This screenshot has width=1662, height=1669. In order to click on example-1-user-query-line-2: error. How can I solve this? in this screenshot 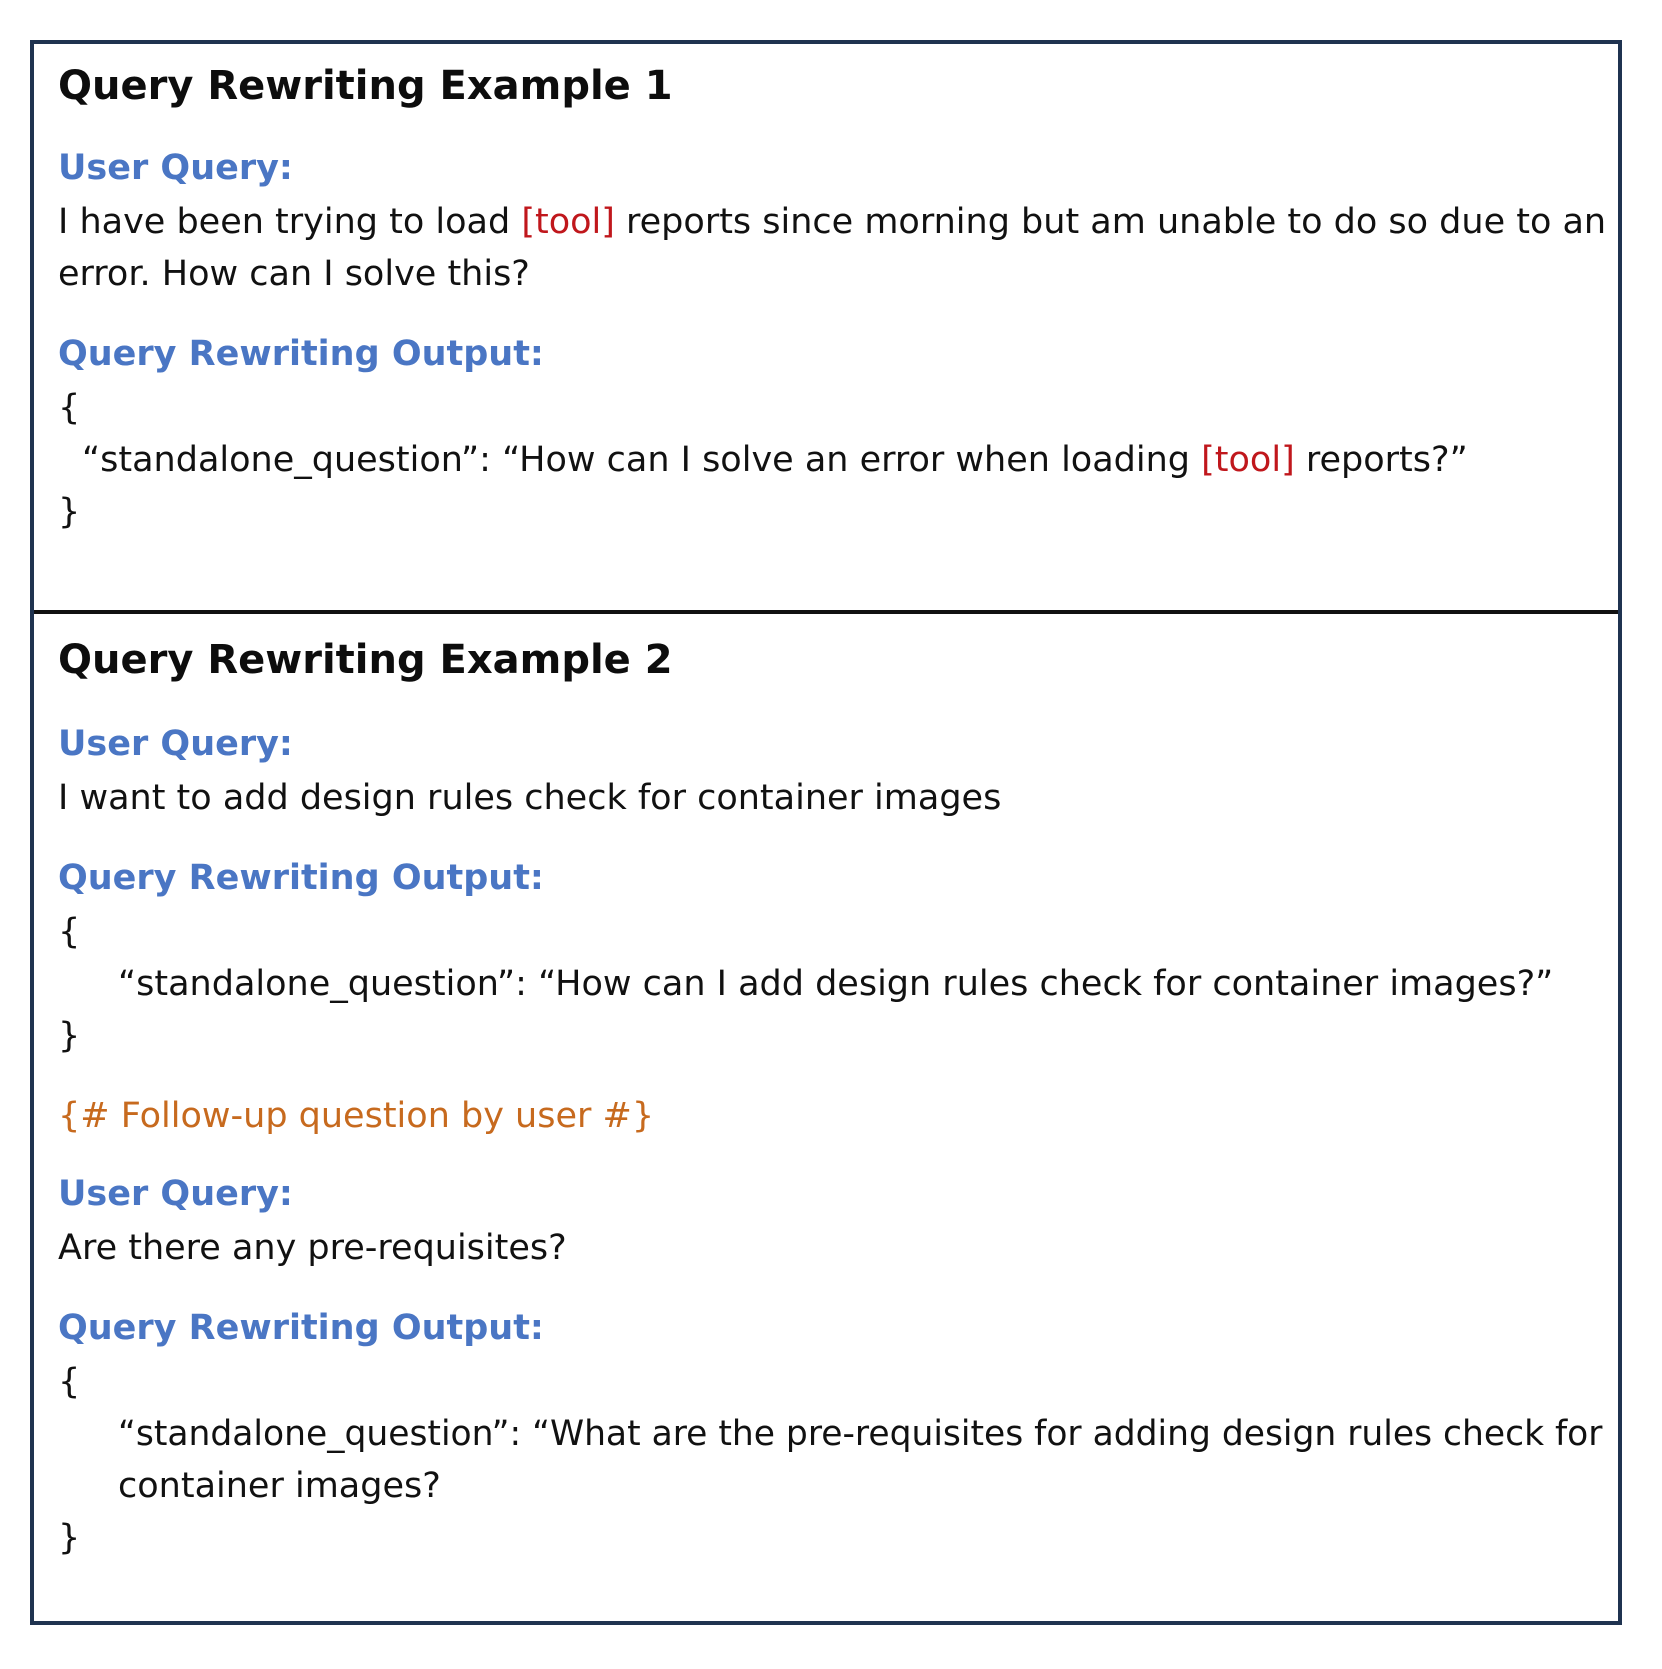, I will do `click(294, 274)`.